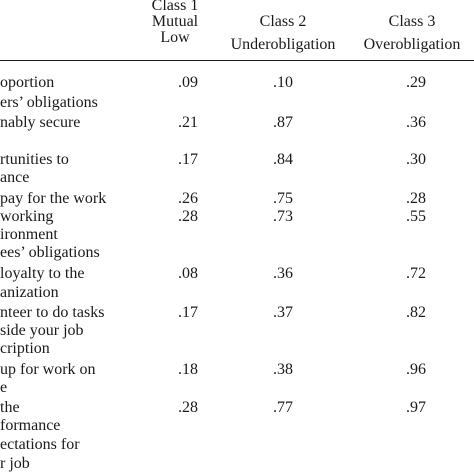 The width and height of the screenshot is (474, 474). Describe the element at coordinates (416, 82) in the screenshot. I see `cell-class3: .29` at that location.